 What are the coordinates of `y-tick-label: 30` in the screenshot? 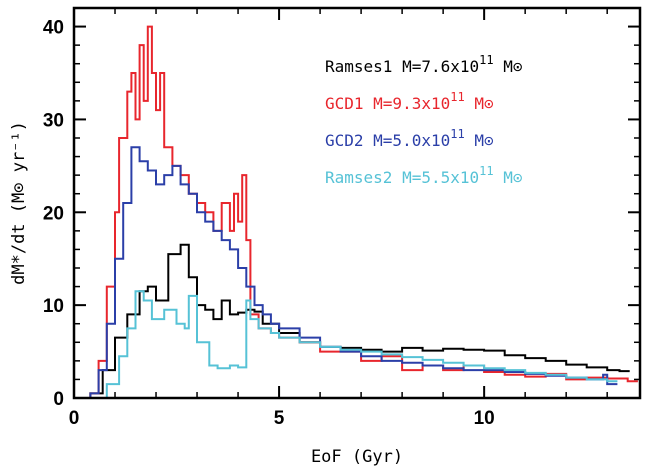 It's located at (53, 120).